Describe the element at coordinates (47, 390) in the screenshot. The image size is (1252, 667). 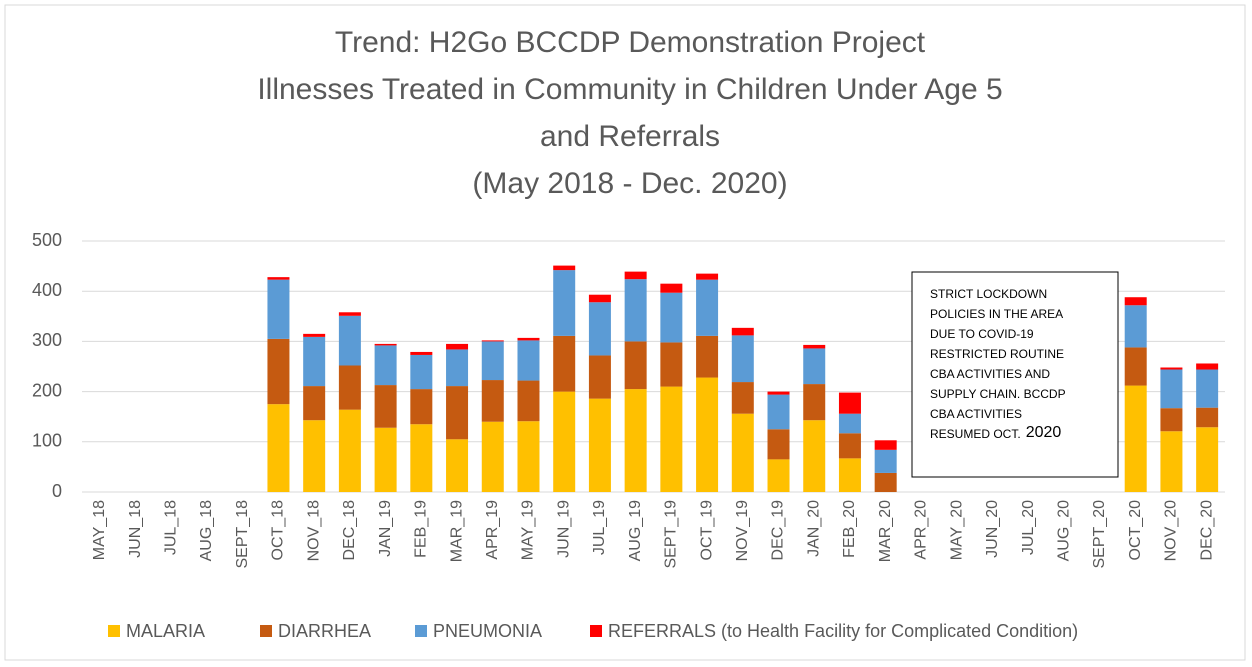
I see `y-tick-label: 200` at that location.